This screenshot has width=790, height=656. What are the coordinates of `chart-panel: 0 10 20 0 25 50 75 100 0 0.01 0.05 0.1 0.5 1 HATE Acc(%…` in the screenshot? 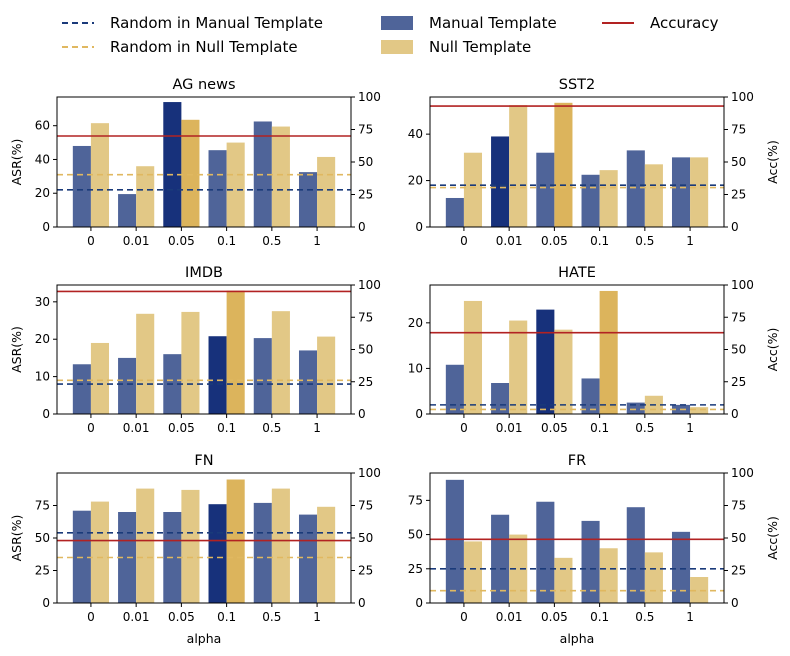 It's located at (594, 350).